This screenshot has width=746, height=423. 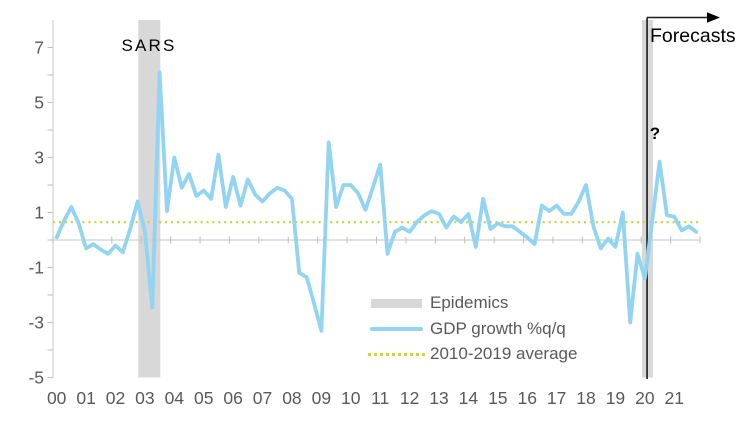 What do you see at coordinates (497, 398) in the screenshot?
I see `x-axis-label: 15` at bounding box center [497, 398].